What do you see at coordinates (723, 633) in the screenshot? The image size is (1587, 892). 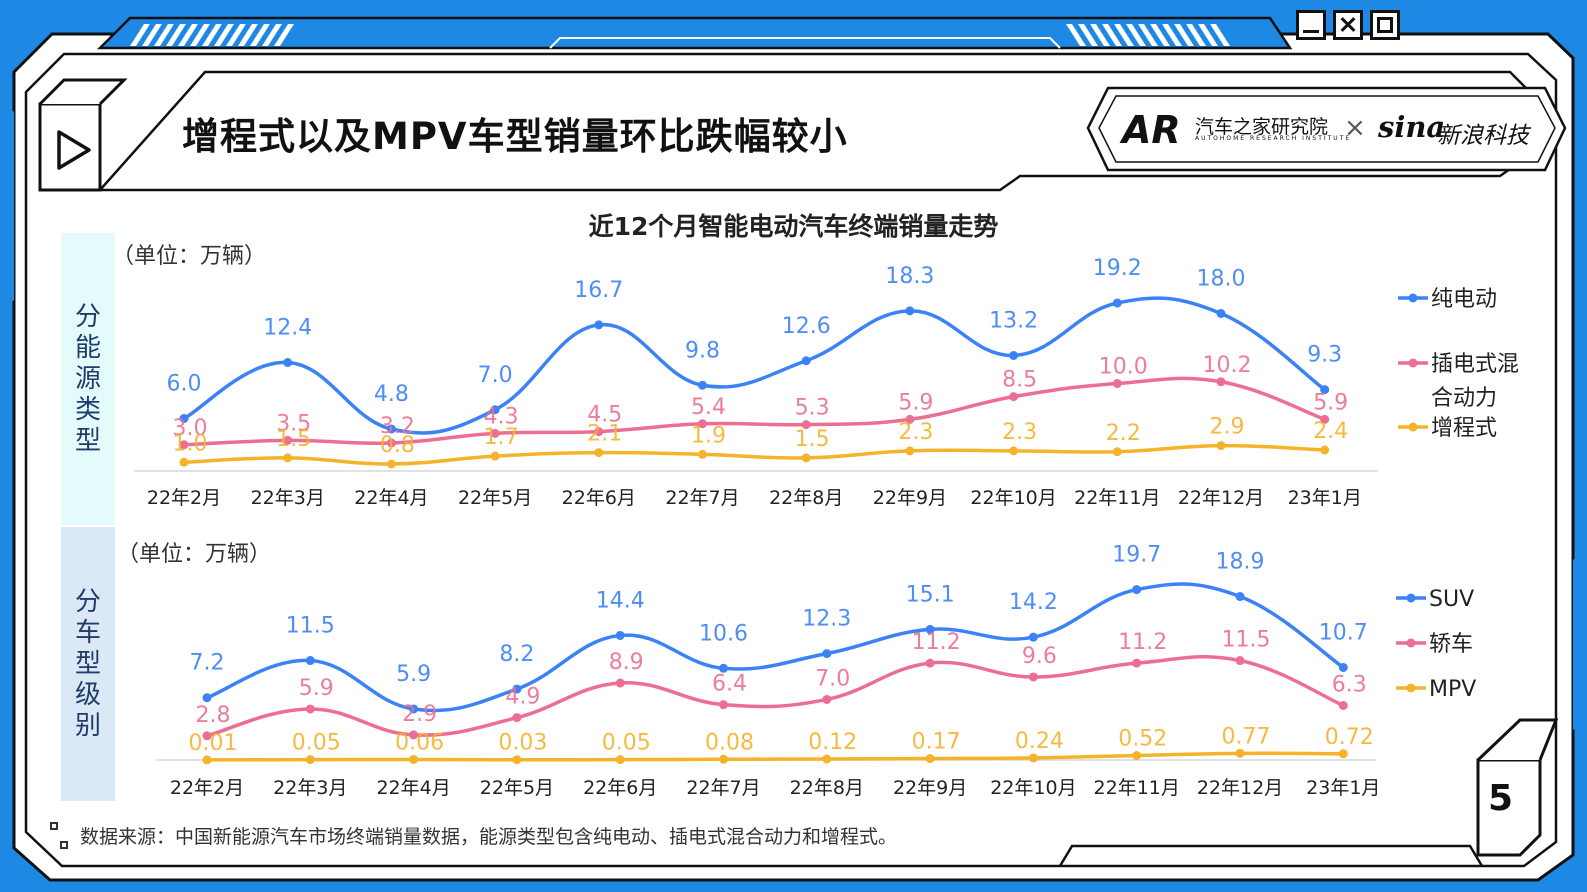 I see `vehicle-data-label: 10.6` at bounding box center [723, 633].